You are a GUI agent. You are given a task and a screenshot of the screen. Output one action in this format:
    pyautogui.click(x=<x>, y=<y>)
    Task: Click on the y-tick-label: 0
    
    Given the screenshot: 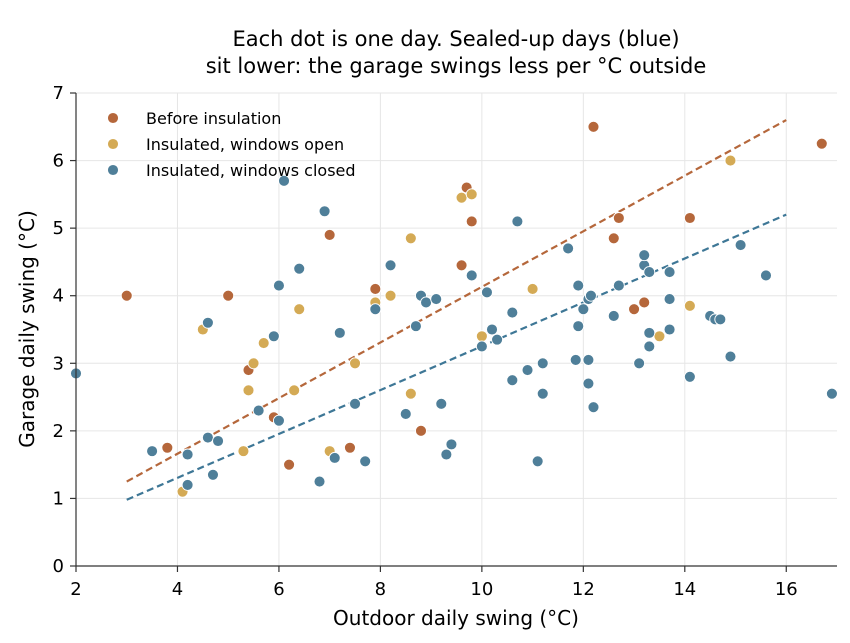 What is the action you would take?
    pyautogui.click(x=58, y=566)
    